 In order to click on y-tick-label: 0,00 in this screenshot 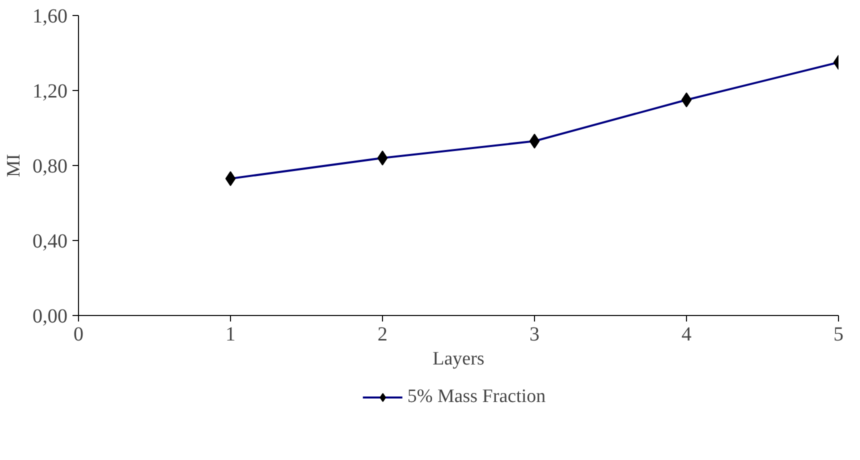, I will do `click(50, 317)`.